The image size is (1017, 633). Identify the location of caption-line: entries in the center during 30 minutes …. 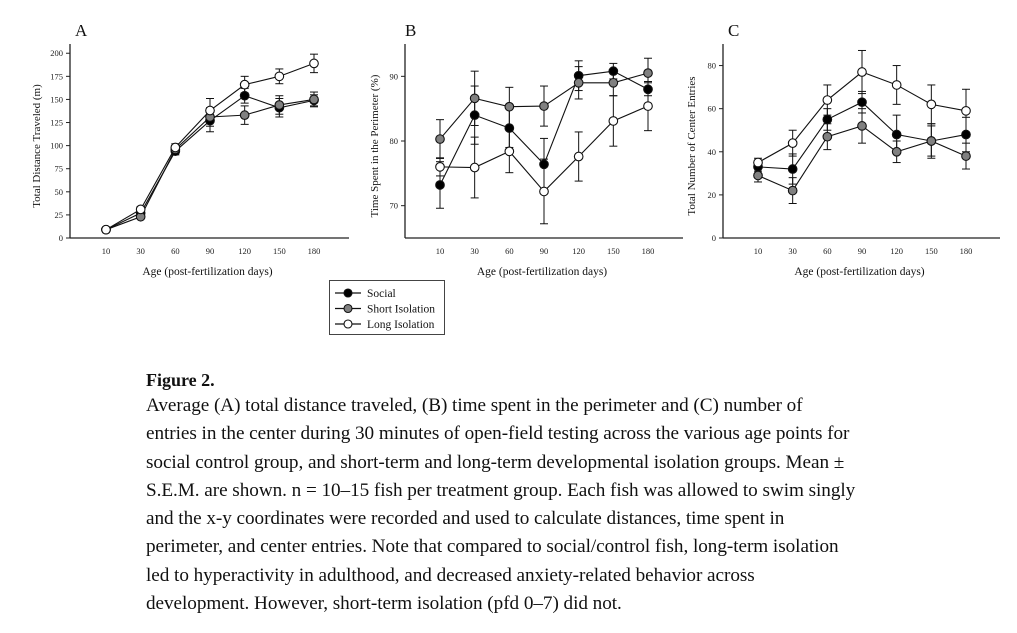
(498, 434).